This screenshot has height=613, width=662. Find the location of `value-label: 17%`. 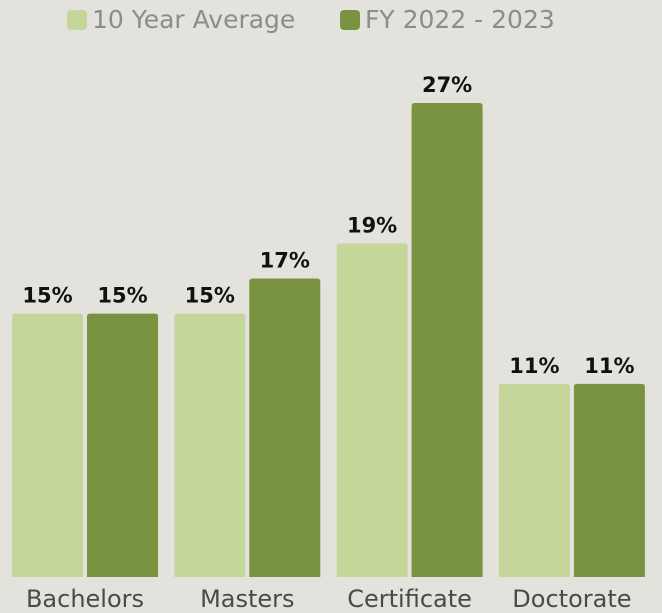

value-label: 17% is located at coordinates (285, 261).